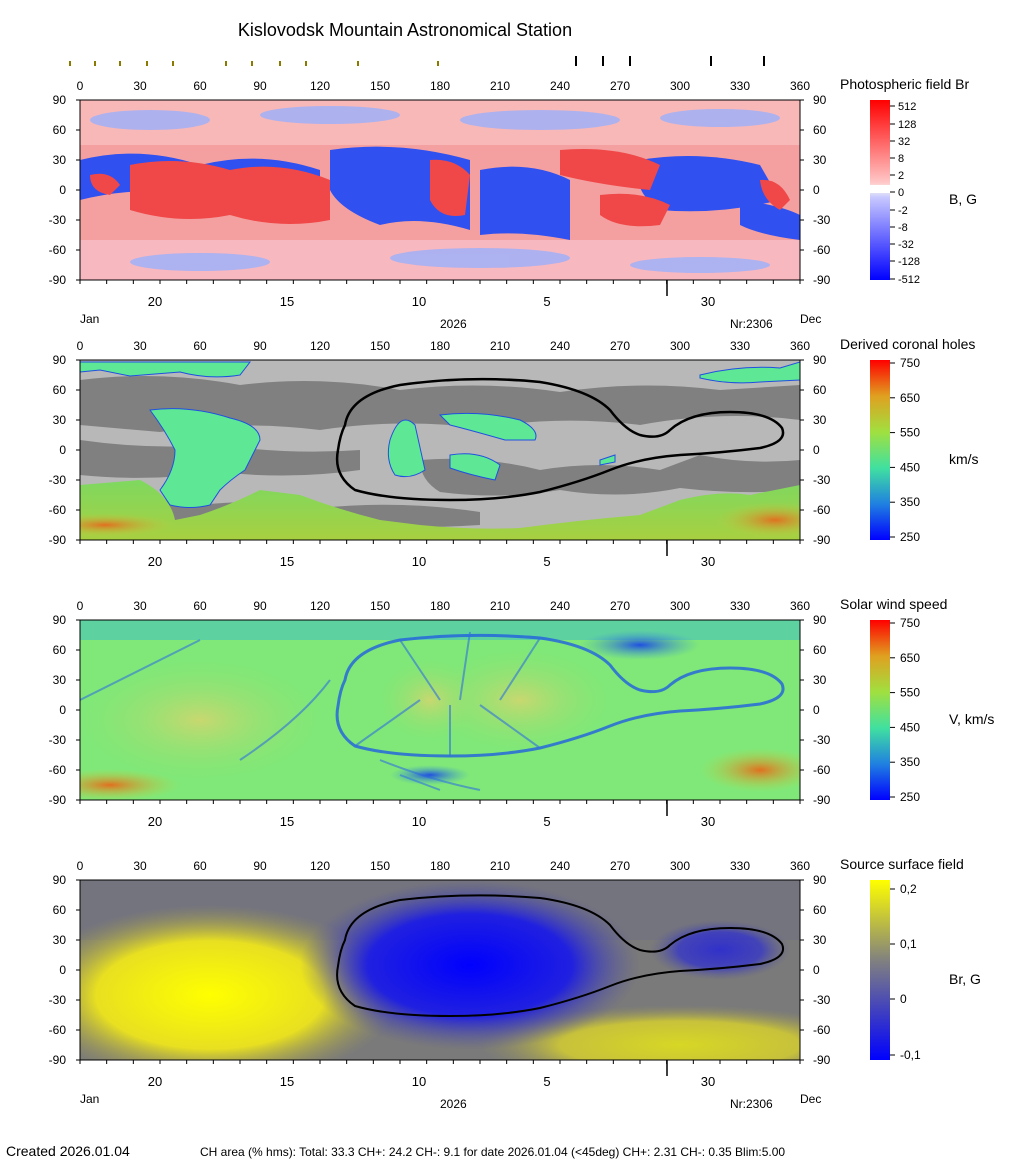 This screenshot has width=1020, height=1172. What do you see at coordinates (260, 86) in the screenshot?
I see `x-tick-label: 90` at bounding box center [260, 86].